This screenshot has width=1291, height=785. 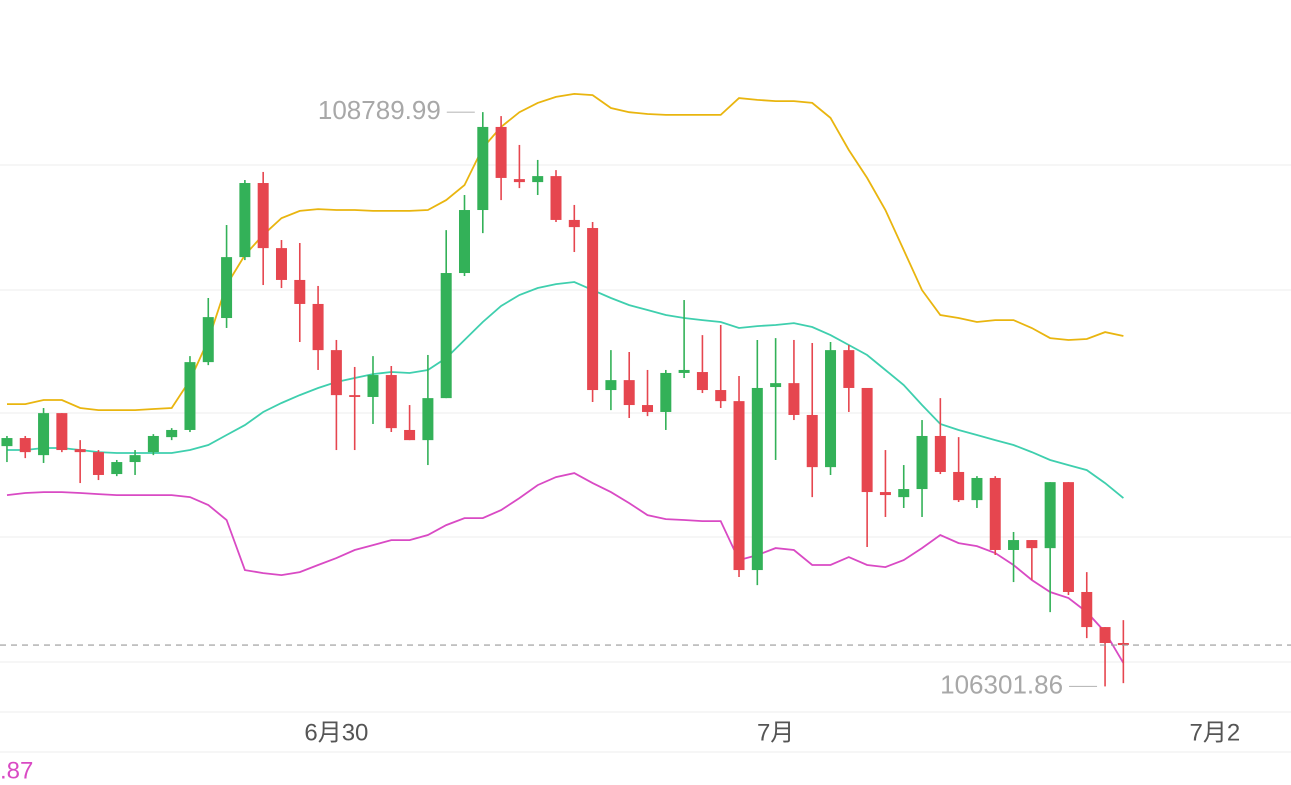 I want to click on x-tick-label: 7月2, so click(x=1215, y=732).